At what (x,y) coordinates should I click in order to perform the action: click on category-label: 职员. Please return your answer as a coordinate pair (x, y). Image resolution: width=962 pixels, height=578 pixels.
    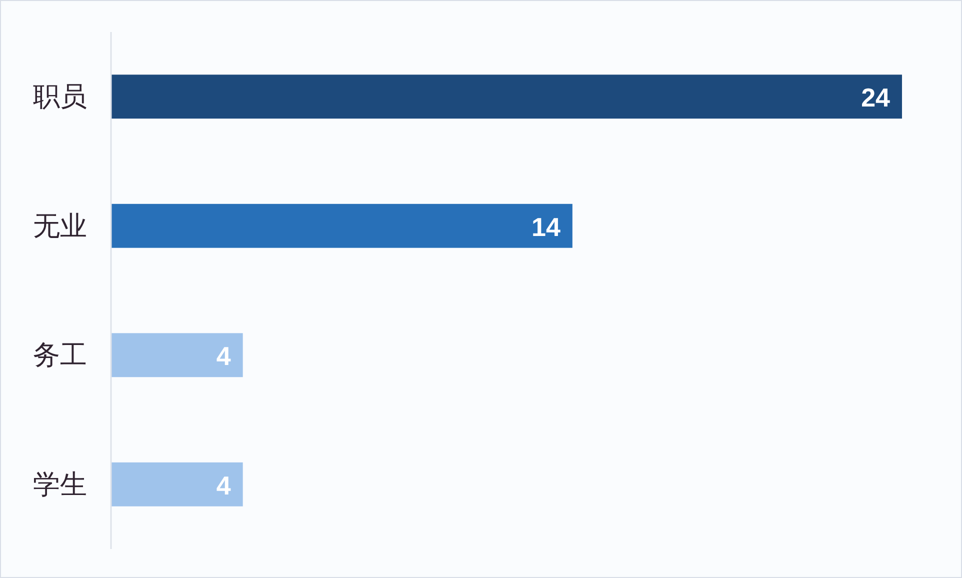
    Looking at the image, I should click on (60, 97).